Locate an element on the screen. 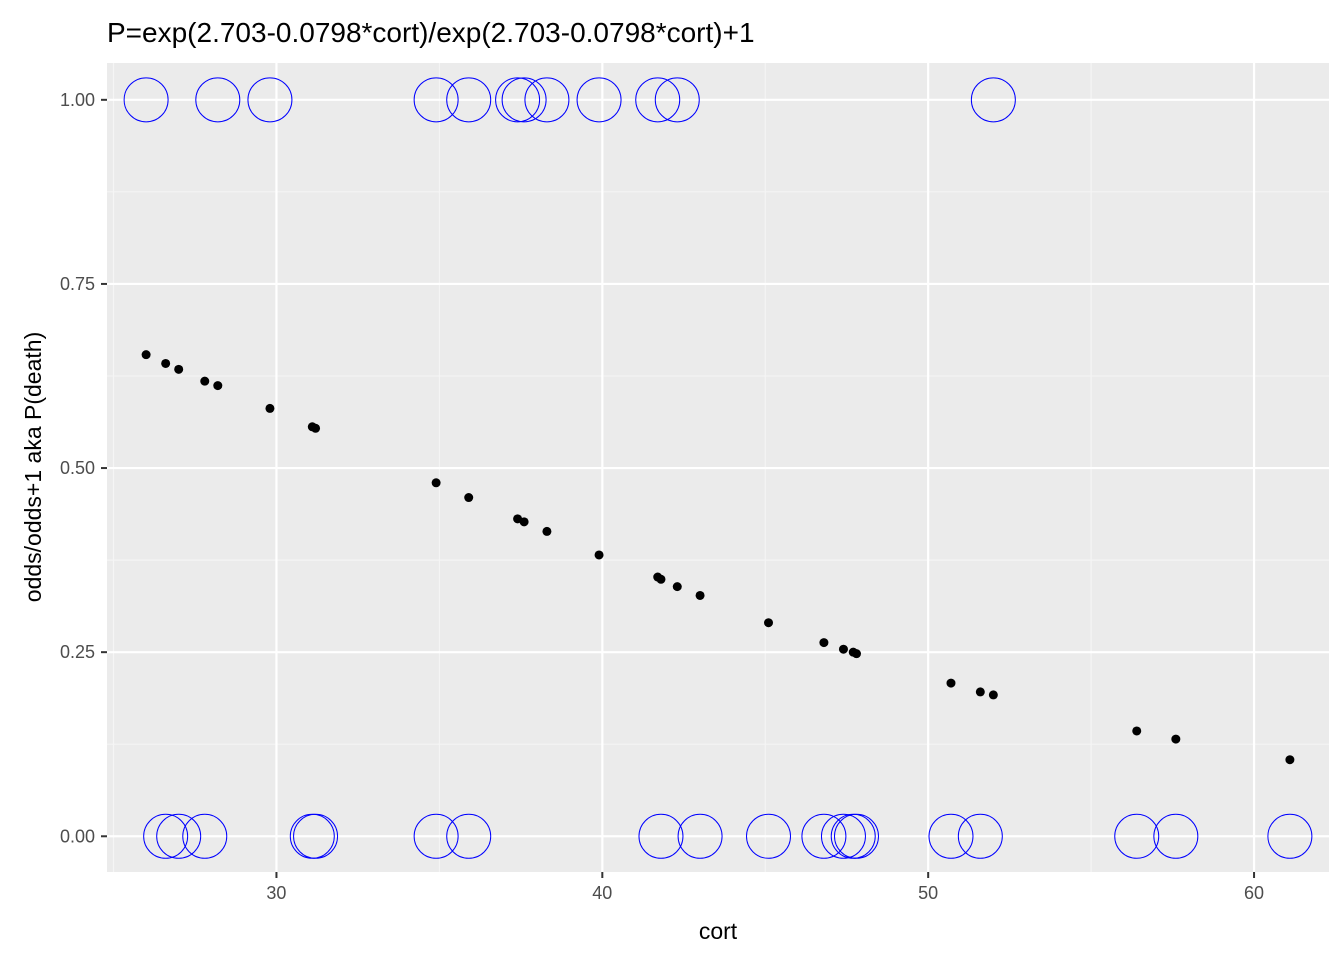 The height and width of the screenshot is (965, 1344). y-tick-label: 0.50 is located at coordinates (77, 468).